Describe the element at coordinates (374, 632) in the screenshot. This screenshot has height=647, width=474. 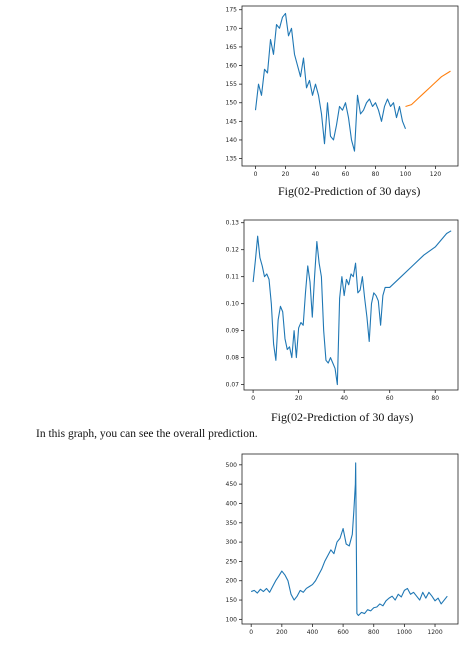
I see `x-tick-label: 800` at that location.